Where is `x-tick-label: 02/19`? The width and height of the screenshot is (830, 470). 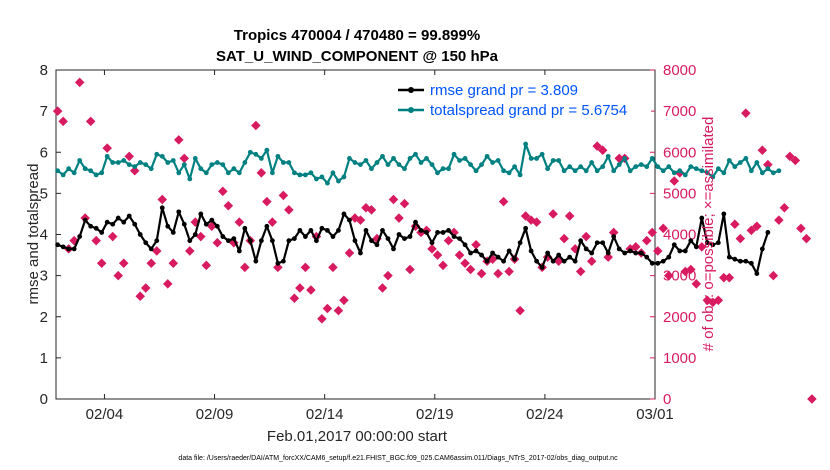
x-tick-label: 02/19 is located at coordinates (435, 414).